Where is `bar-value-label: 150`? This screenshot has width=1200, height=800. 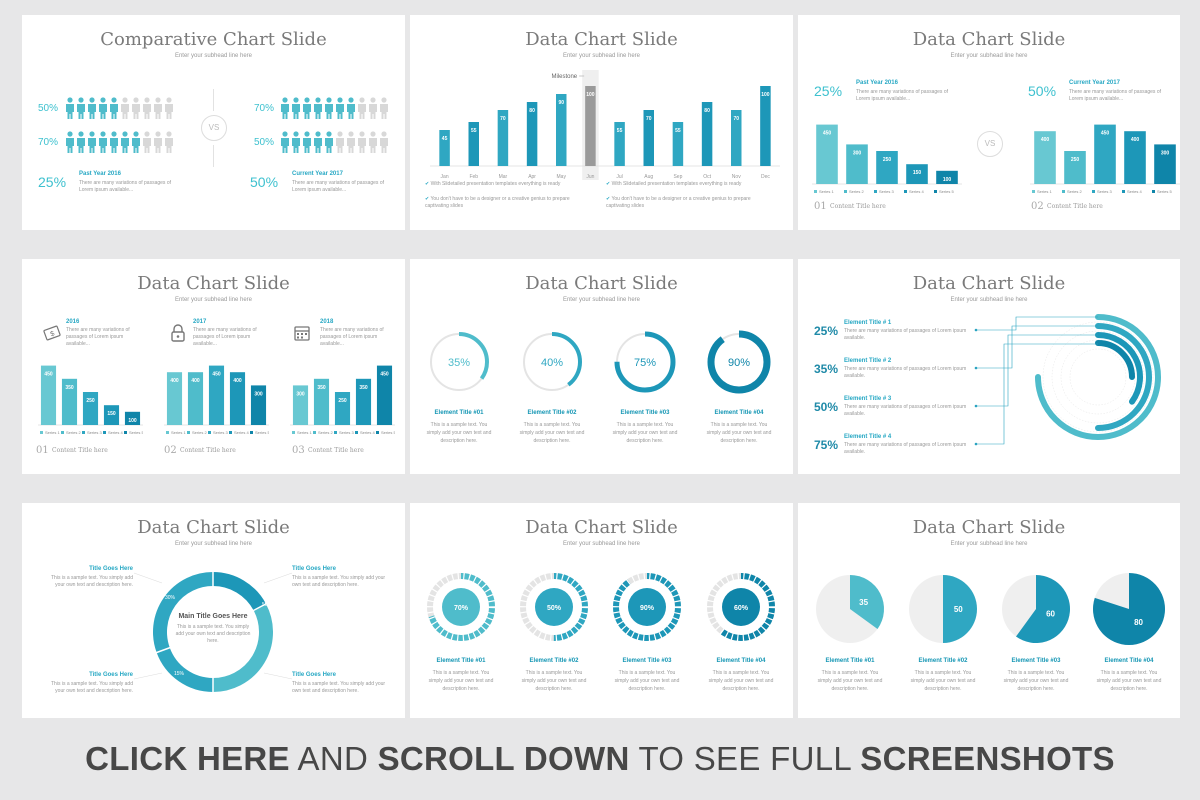 bar-value-label: 150 is located at coordinates (111, 414).